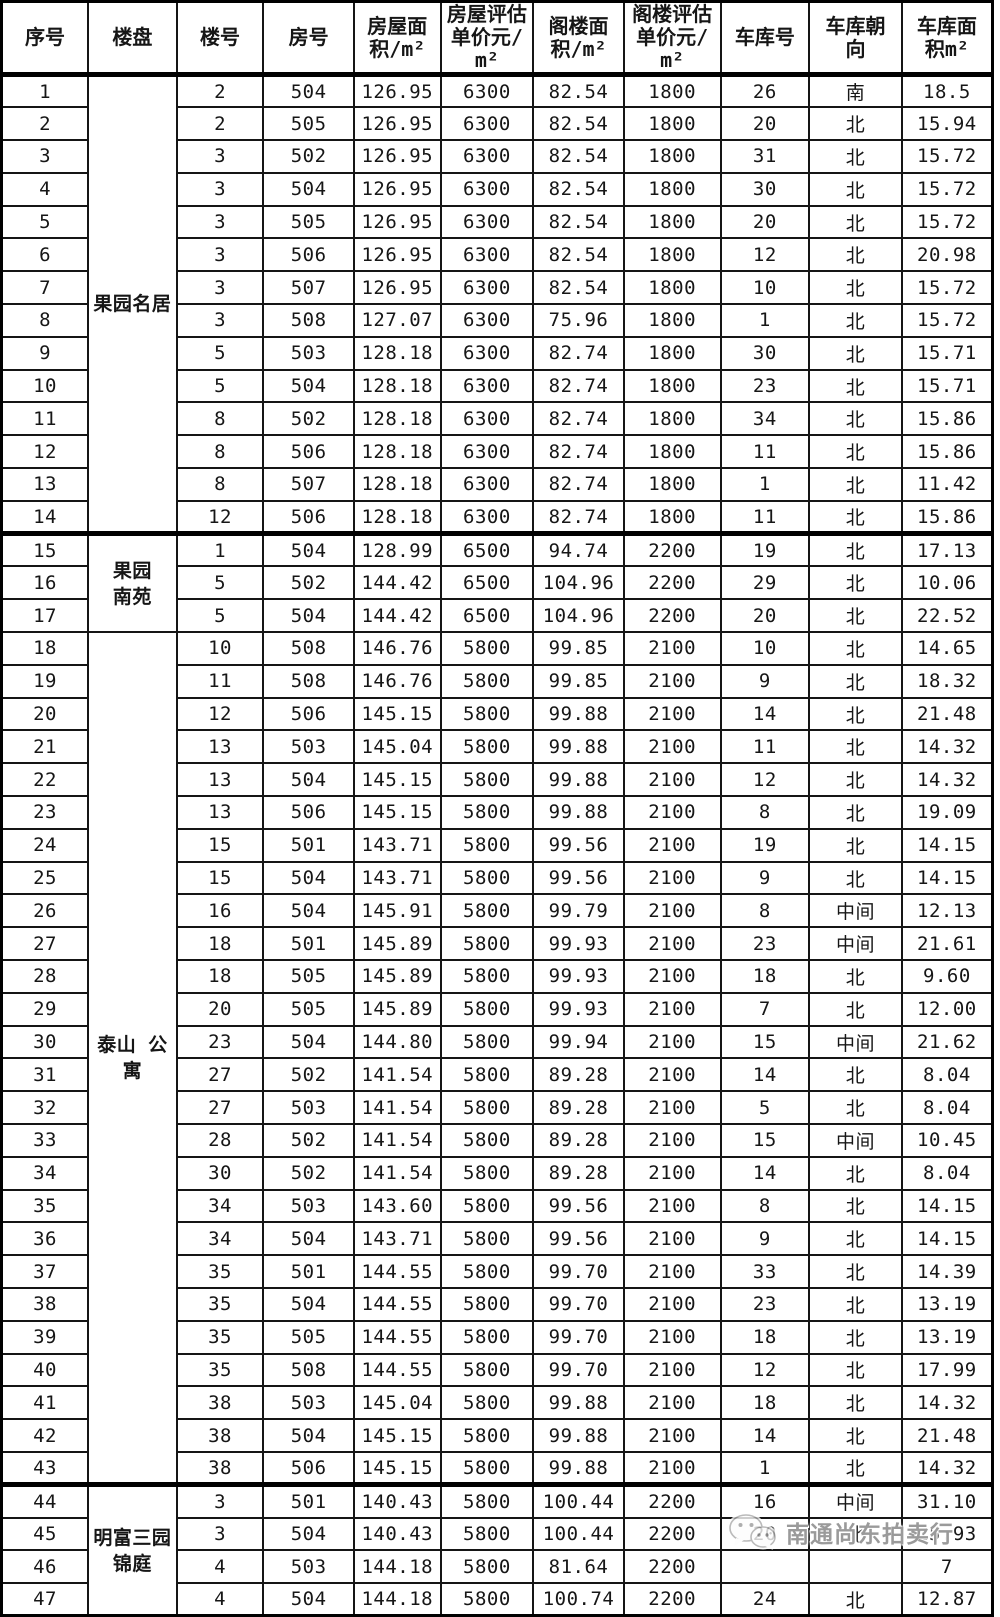 The width and height of the screenshot is (1000, 1617). What do you see at coordinates (220, 1075) in the screenshot?
I see `cell-building-no: 27` at bounding box center [220, 1075].